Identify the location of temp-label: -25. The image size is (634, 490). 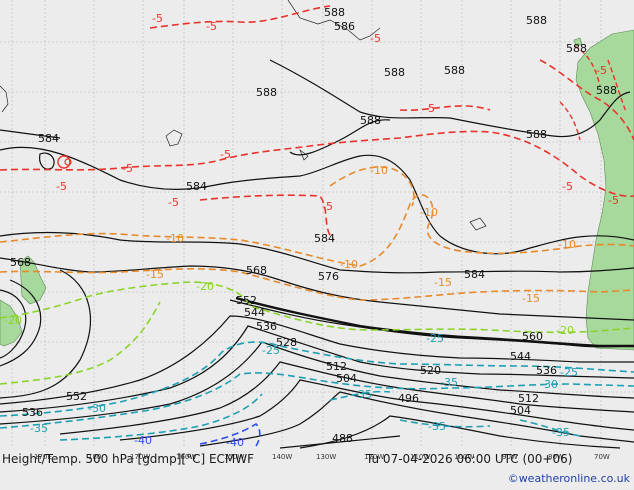
(435, 338).